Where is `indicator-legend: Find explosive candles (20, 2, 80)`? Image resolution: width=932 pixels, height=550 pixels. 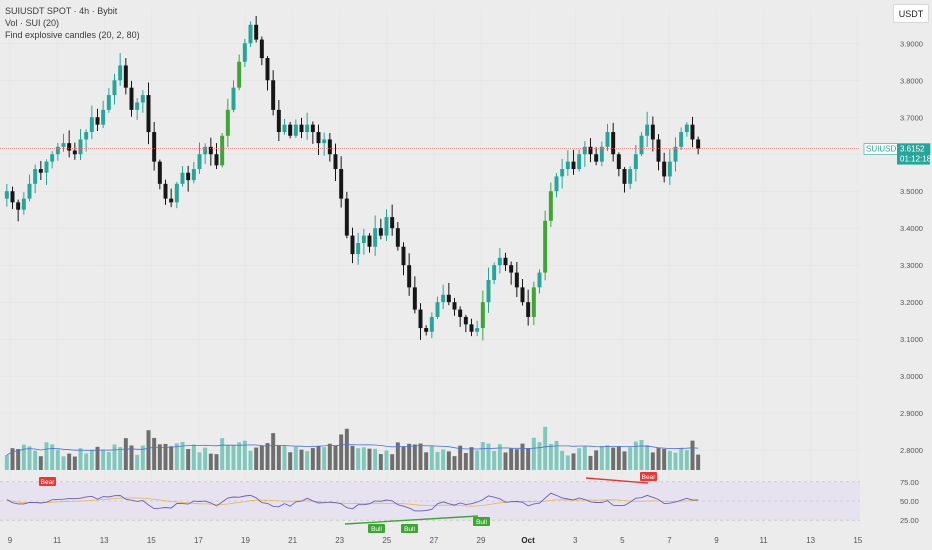 indicator-legend: Find explosive candles (20, 2, 80) is located at coordinates (72, 35).